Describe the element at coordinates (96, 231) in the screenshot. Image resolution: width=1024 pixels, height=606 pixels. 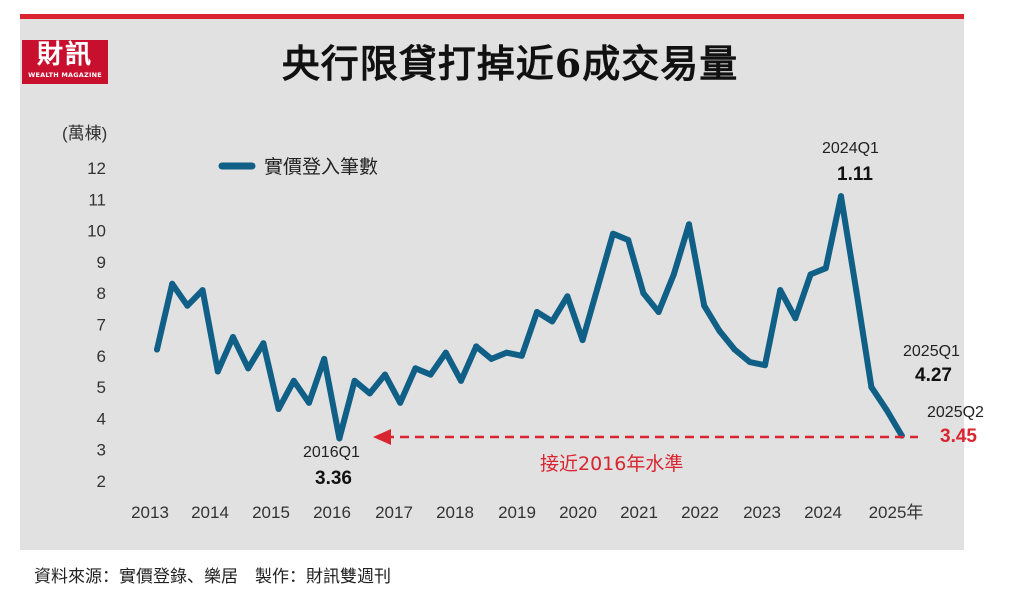
I see `y-tick-label: 10` at that location.